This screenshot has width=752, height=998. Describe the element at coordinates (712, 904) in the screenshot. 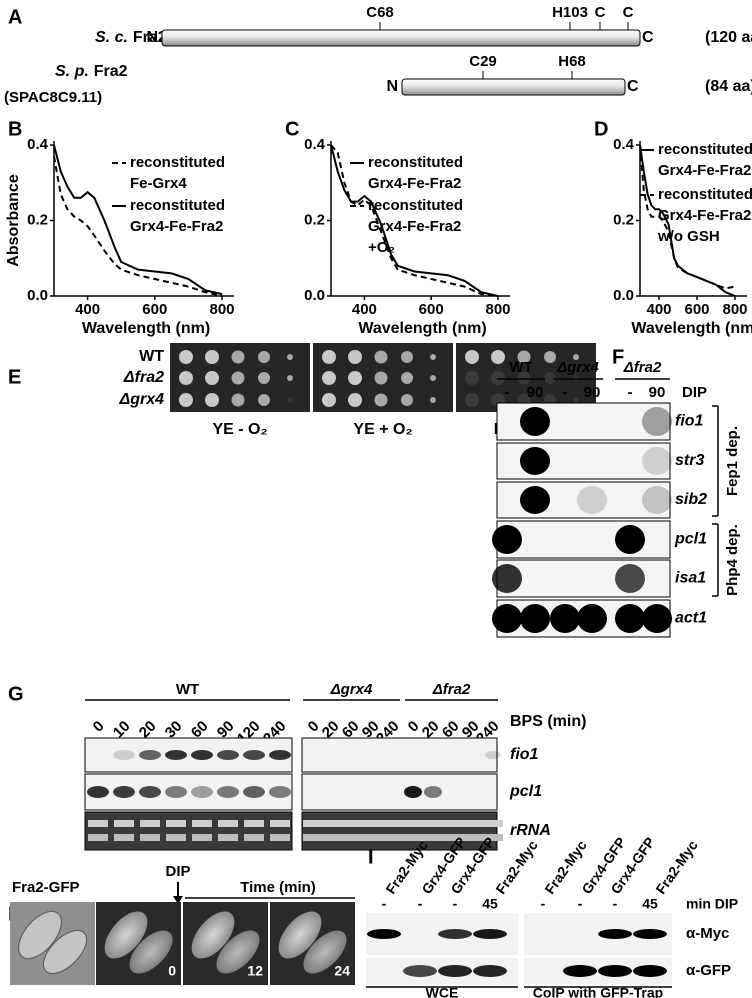

I see `treatment-label: min DIP` at that location.